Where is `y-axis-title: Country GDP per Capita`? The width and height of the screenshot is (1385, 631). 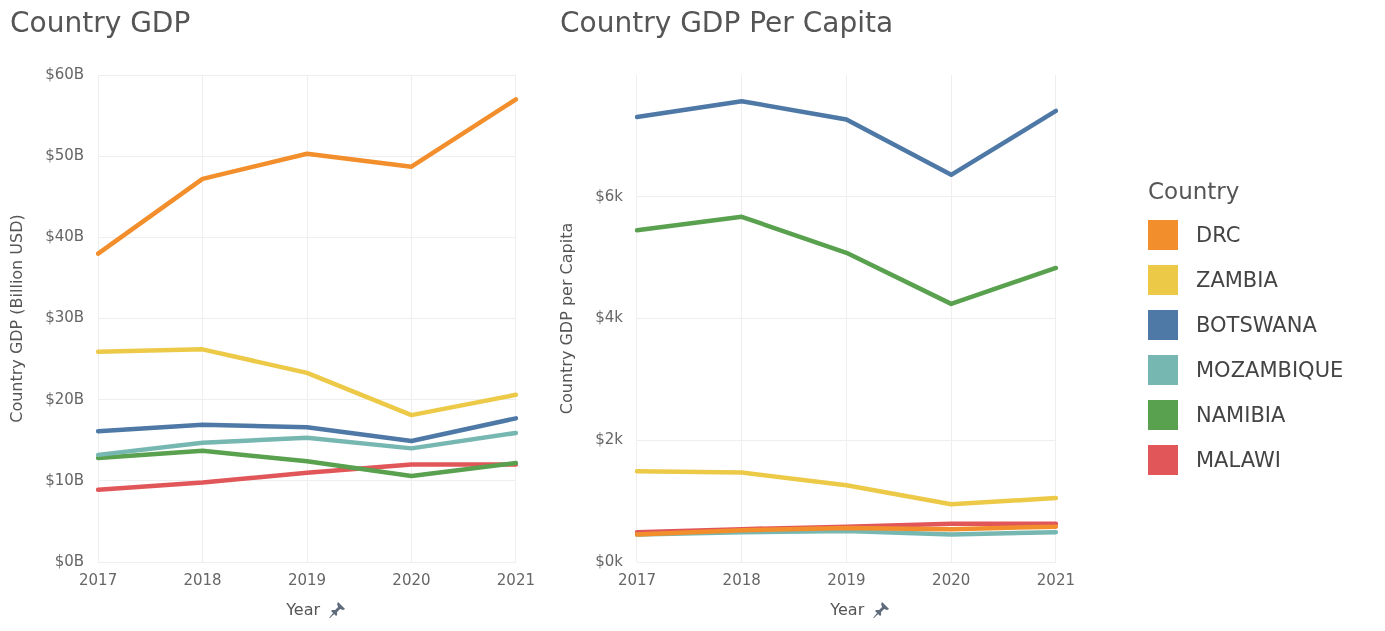 y-axis-title: Country GDP per Capita is located at coordinates (566, 318).